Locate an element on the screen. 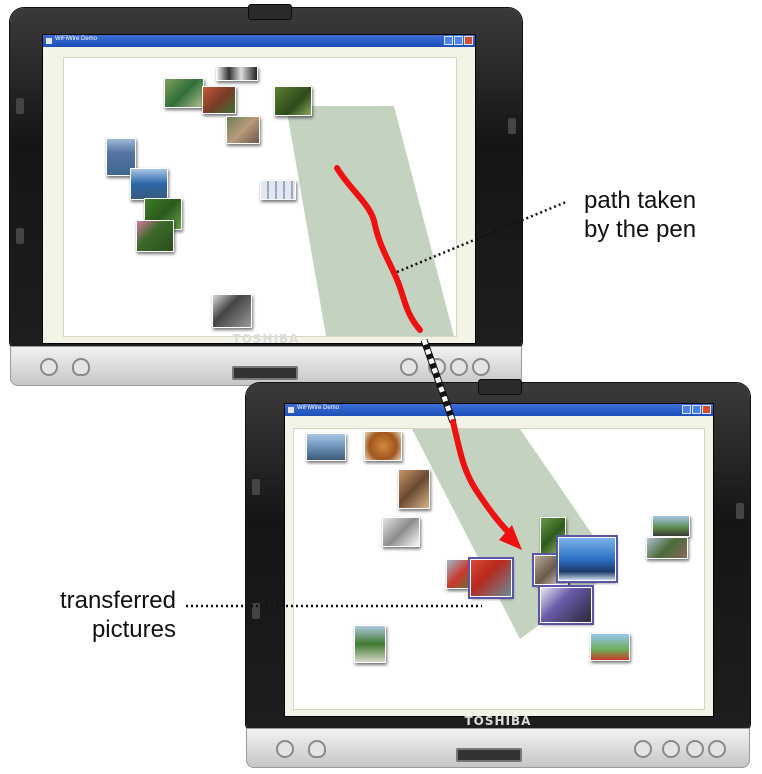 This screenshot has width=762, height=774. transfer-label: transferred pictures is located at coordinates (103, 615).